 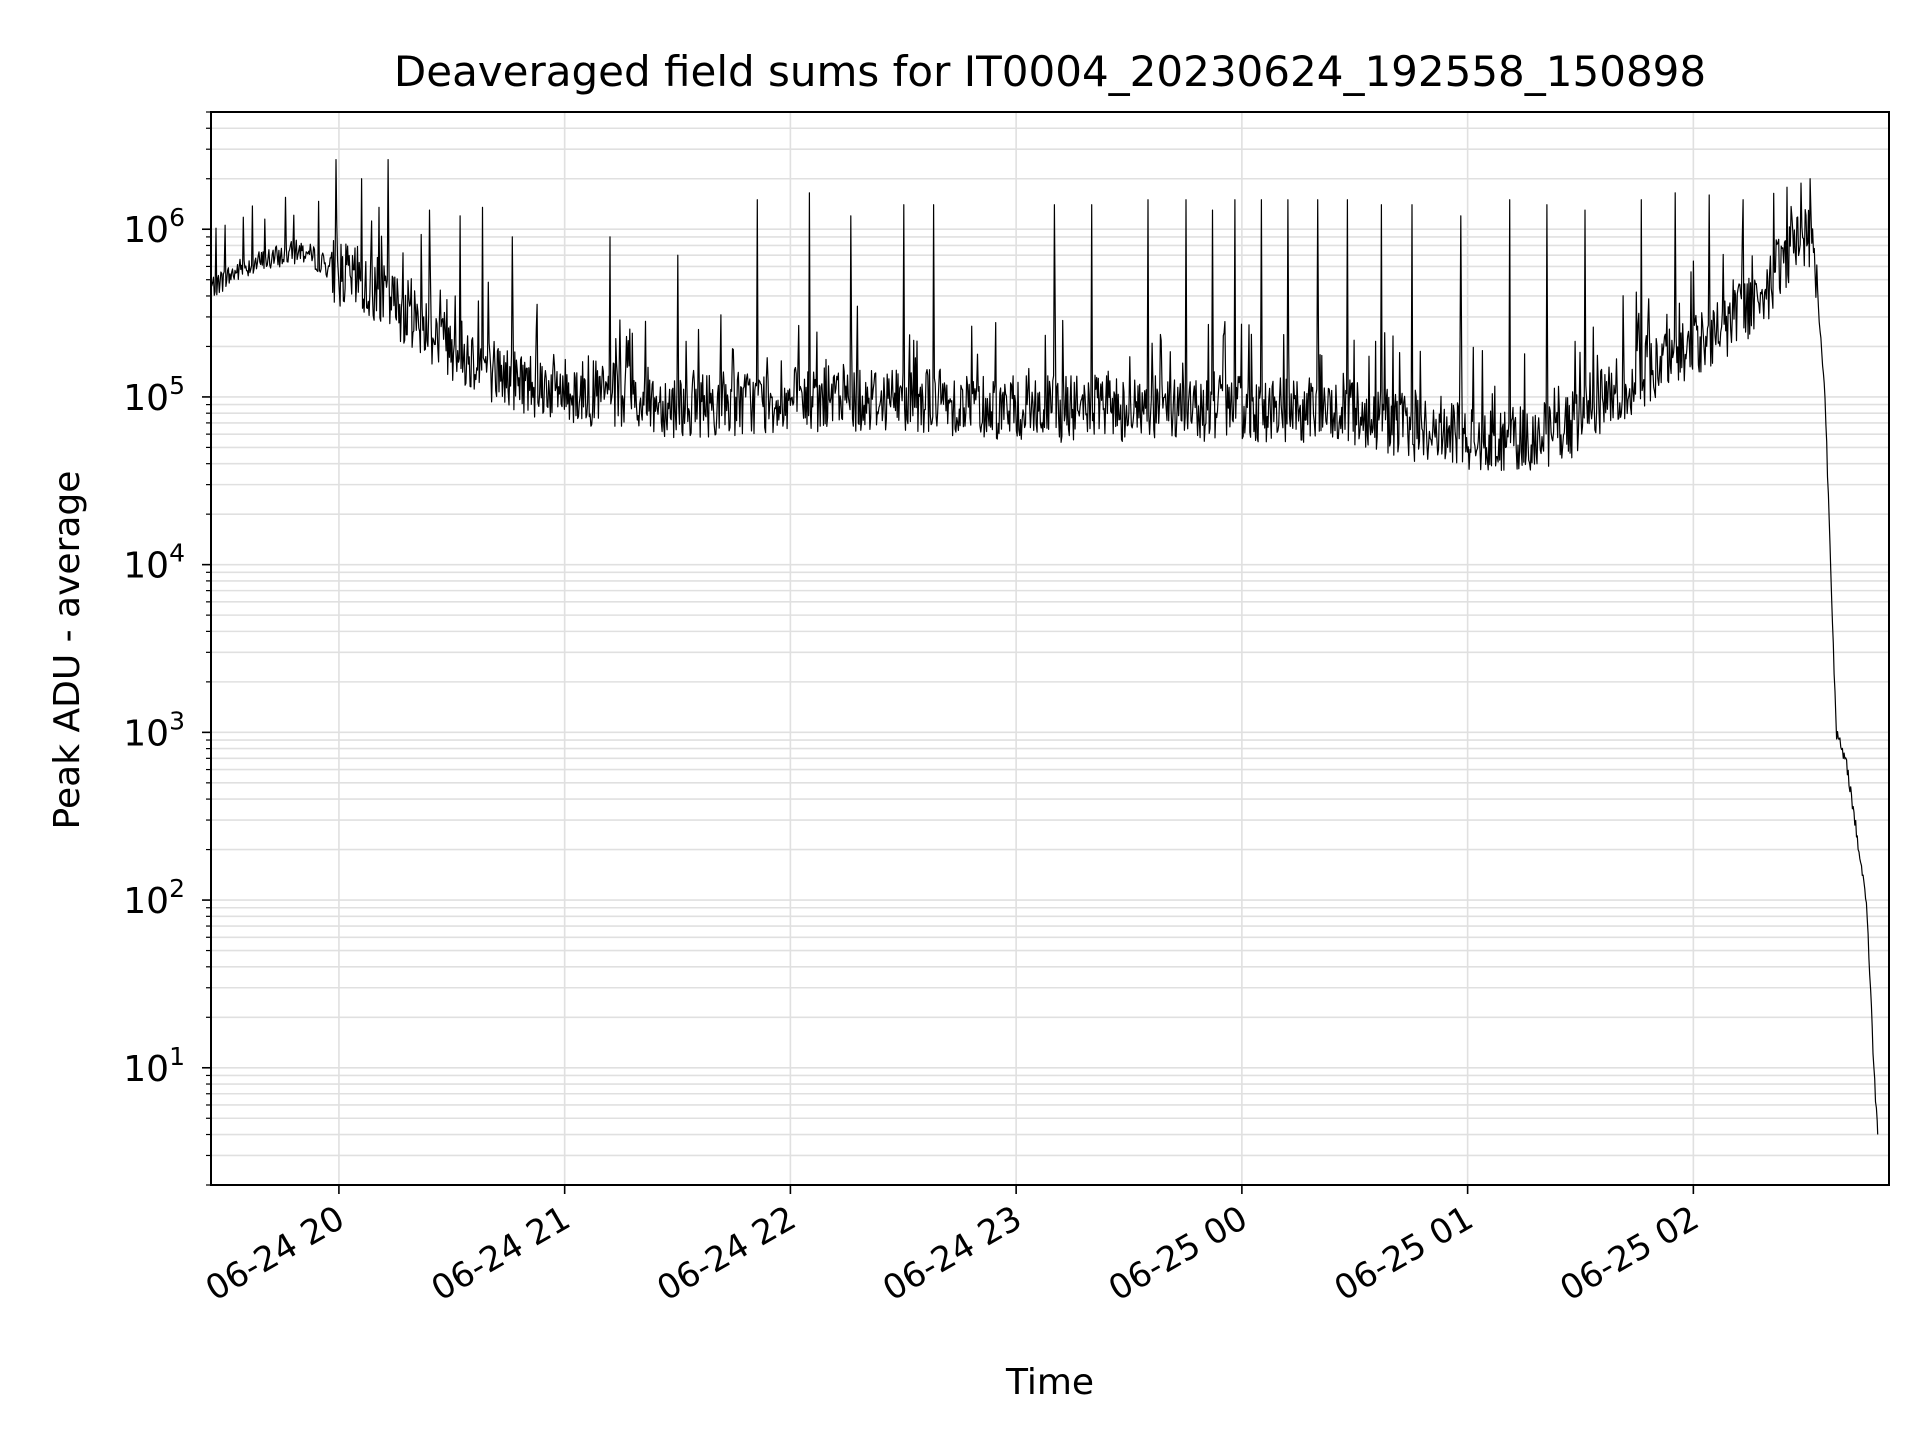 I want to click on x-tick-label: 06-24 22, so click(x=727, y=1253).